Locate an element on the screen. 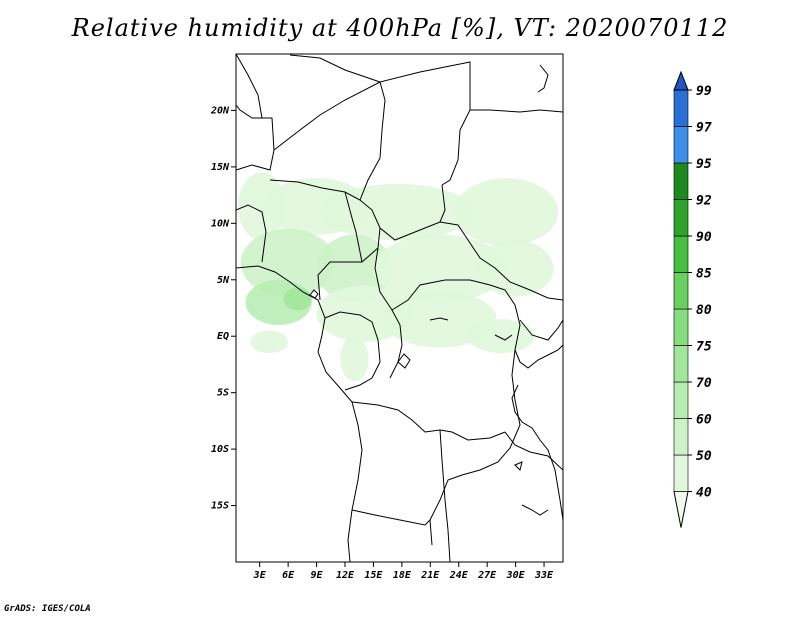 This screenshot has height=618, width=800. colorbar-upper-extend is located at coordinates (681, 80).